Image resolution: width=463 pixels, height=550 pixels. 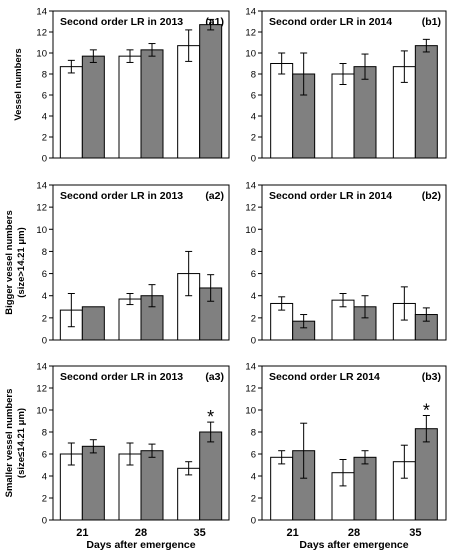 What do you see at coordinates (121, 196) in the screenshot?
I see `panel-a2-title: Second order LR in 2013` at bounding box center [121, 196].